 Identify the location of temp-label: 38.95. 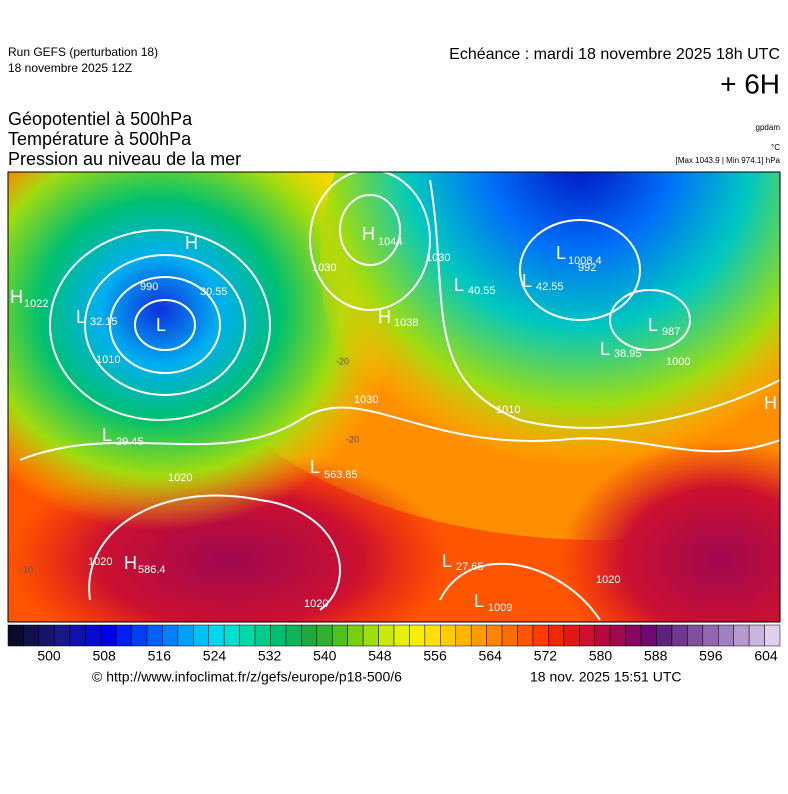
(628, 354).